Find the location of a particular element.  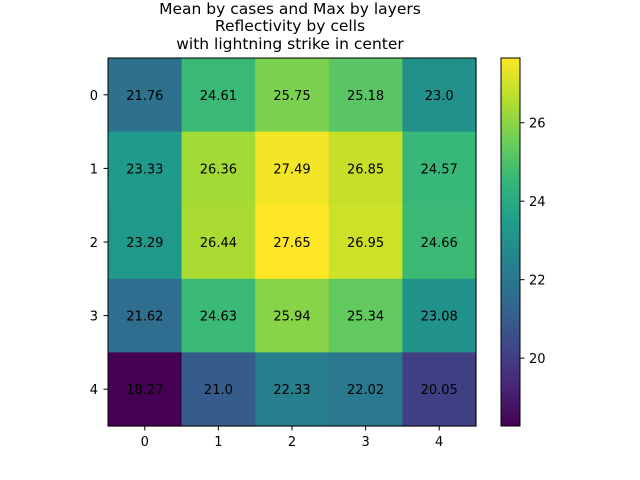

cell-value-label: 23.0 is located at coordinates (439, 96).